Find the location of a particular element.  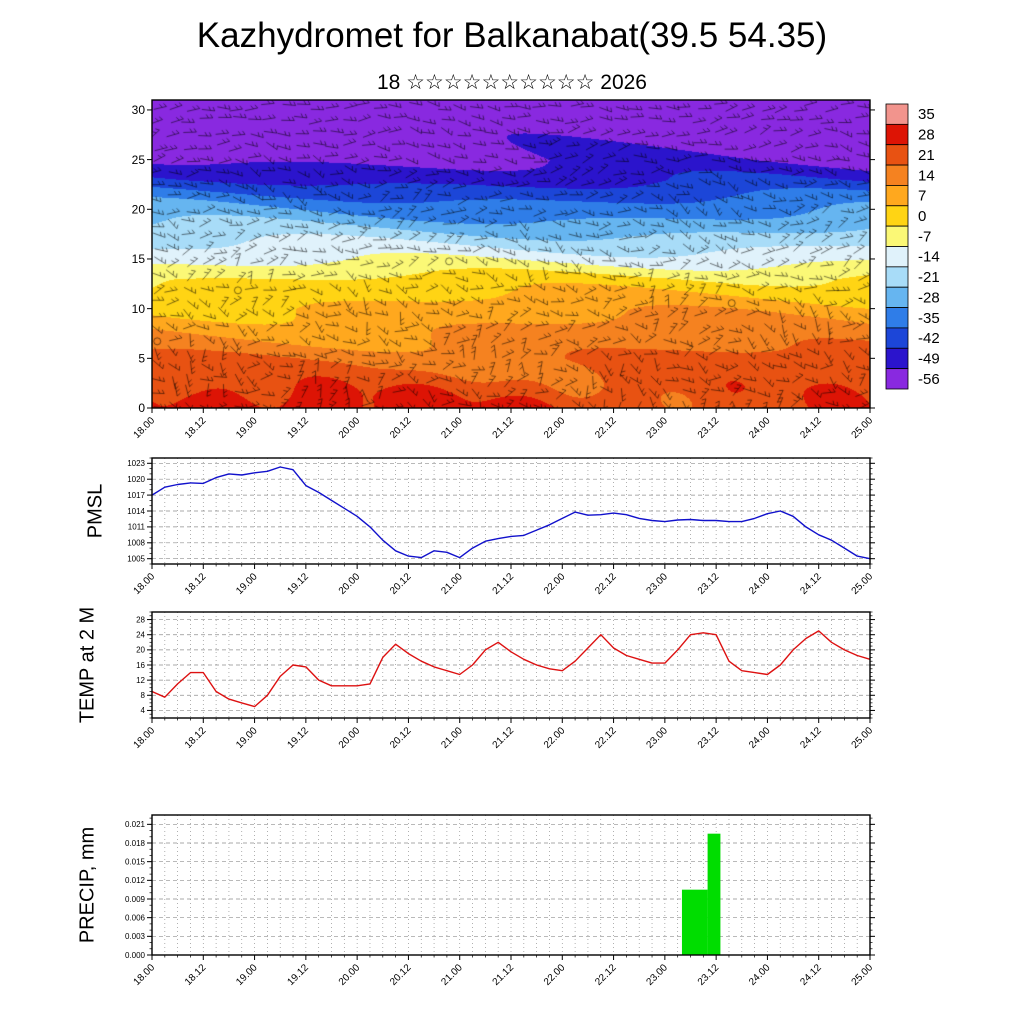

svg-text: 21 is located at coordinates (926, 155).